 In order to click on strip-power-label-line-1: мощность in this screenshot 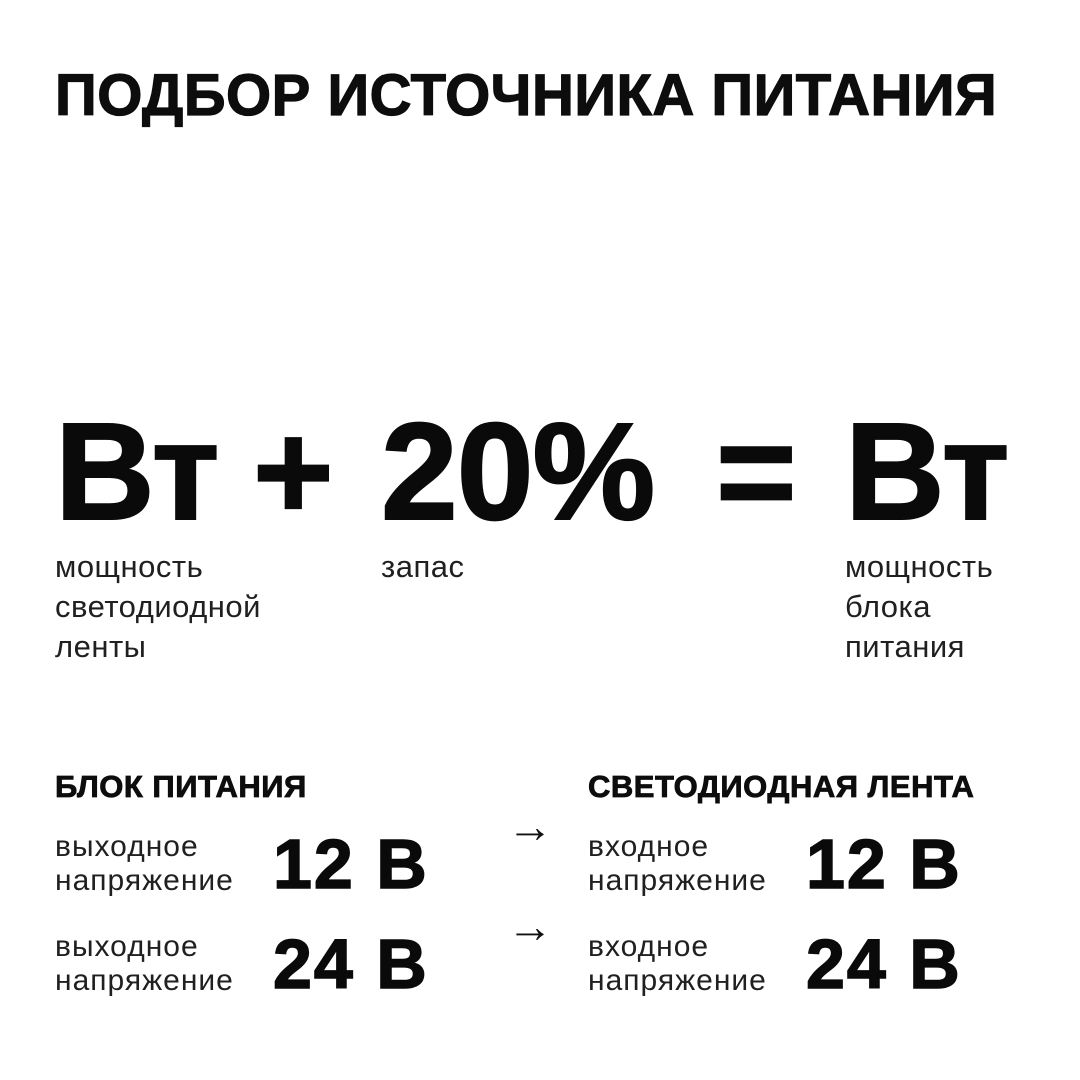, I will do `click(129, 566)`.